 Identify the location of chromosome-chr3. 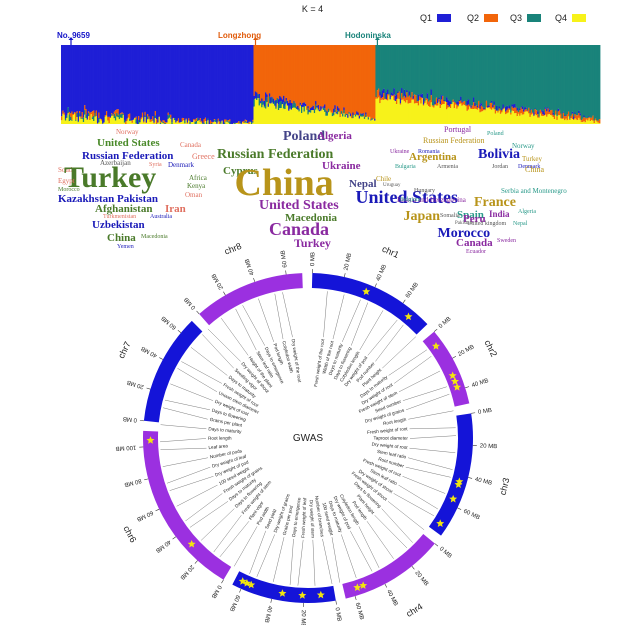
(450, 474).